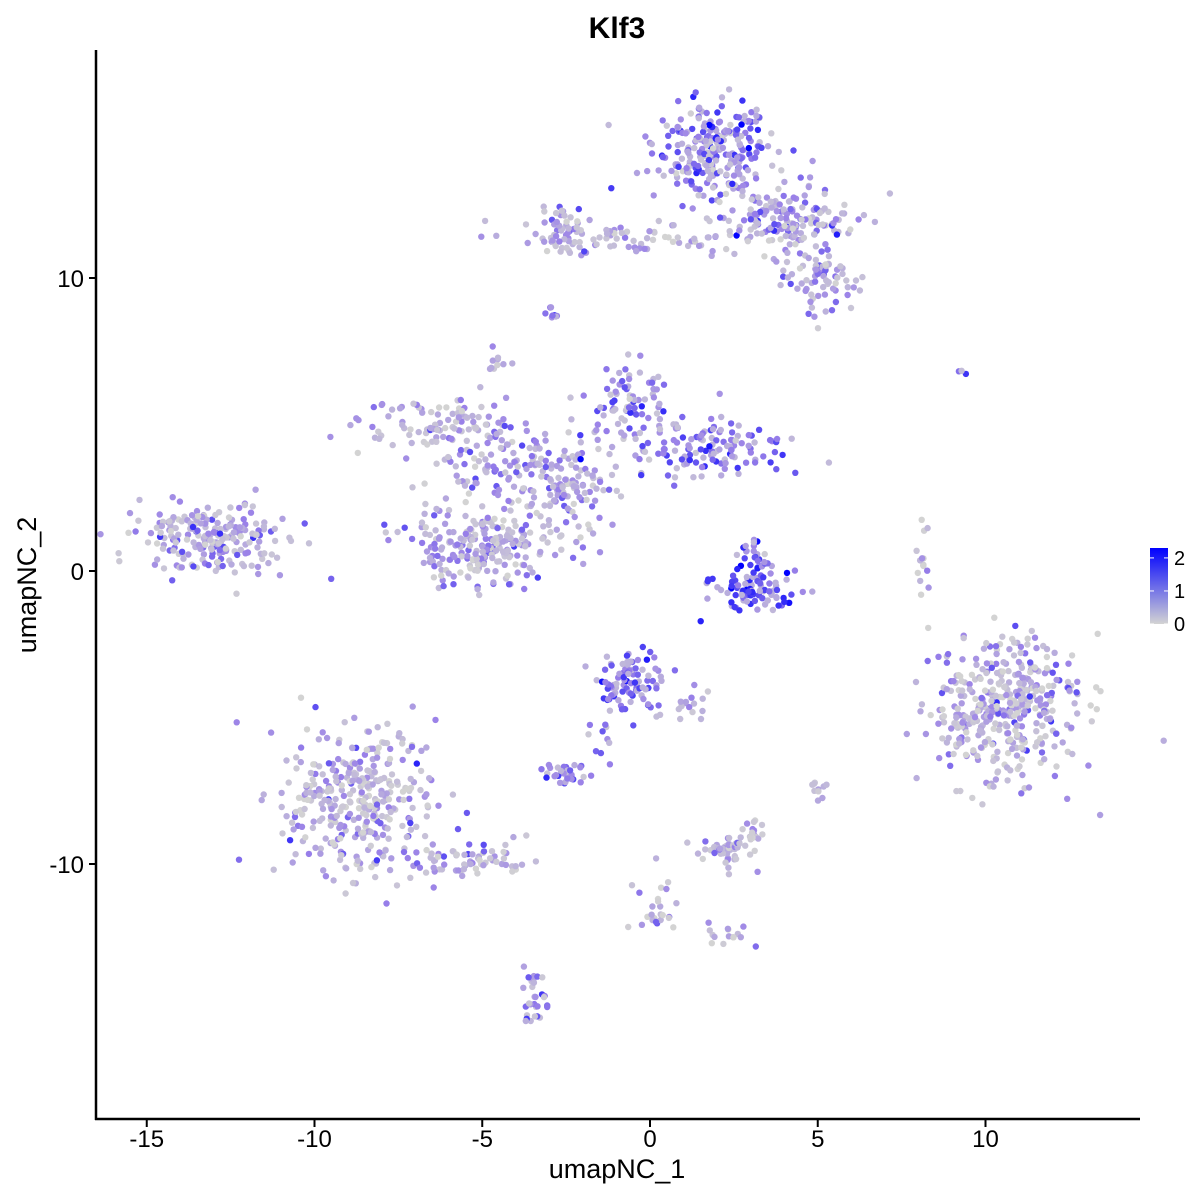 This screenshot has height=1200, width=1200. Describe the element at coordinates (1167, 592) in the screenshot. I see `color-legend: 2 1 0` at that location.